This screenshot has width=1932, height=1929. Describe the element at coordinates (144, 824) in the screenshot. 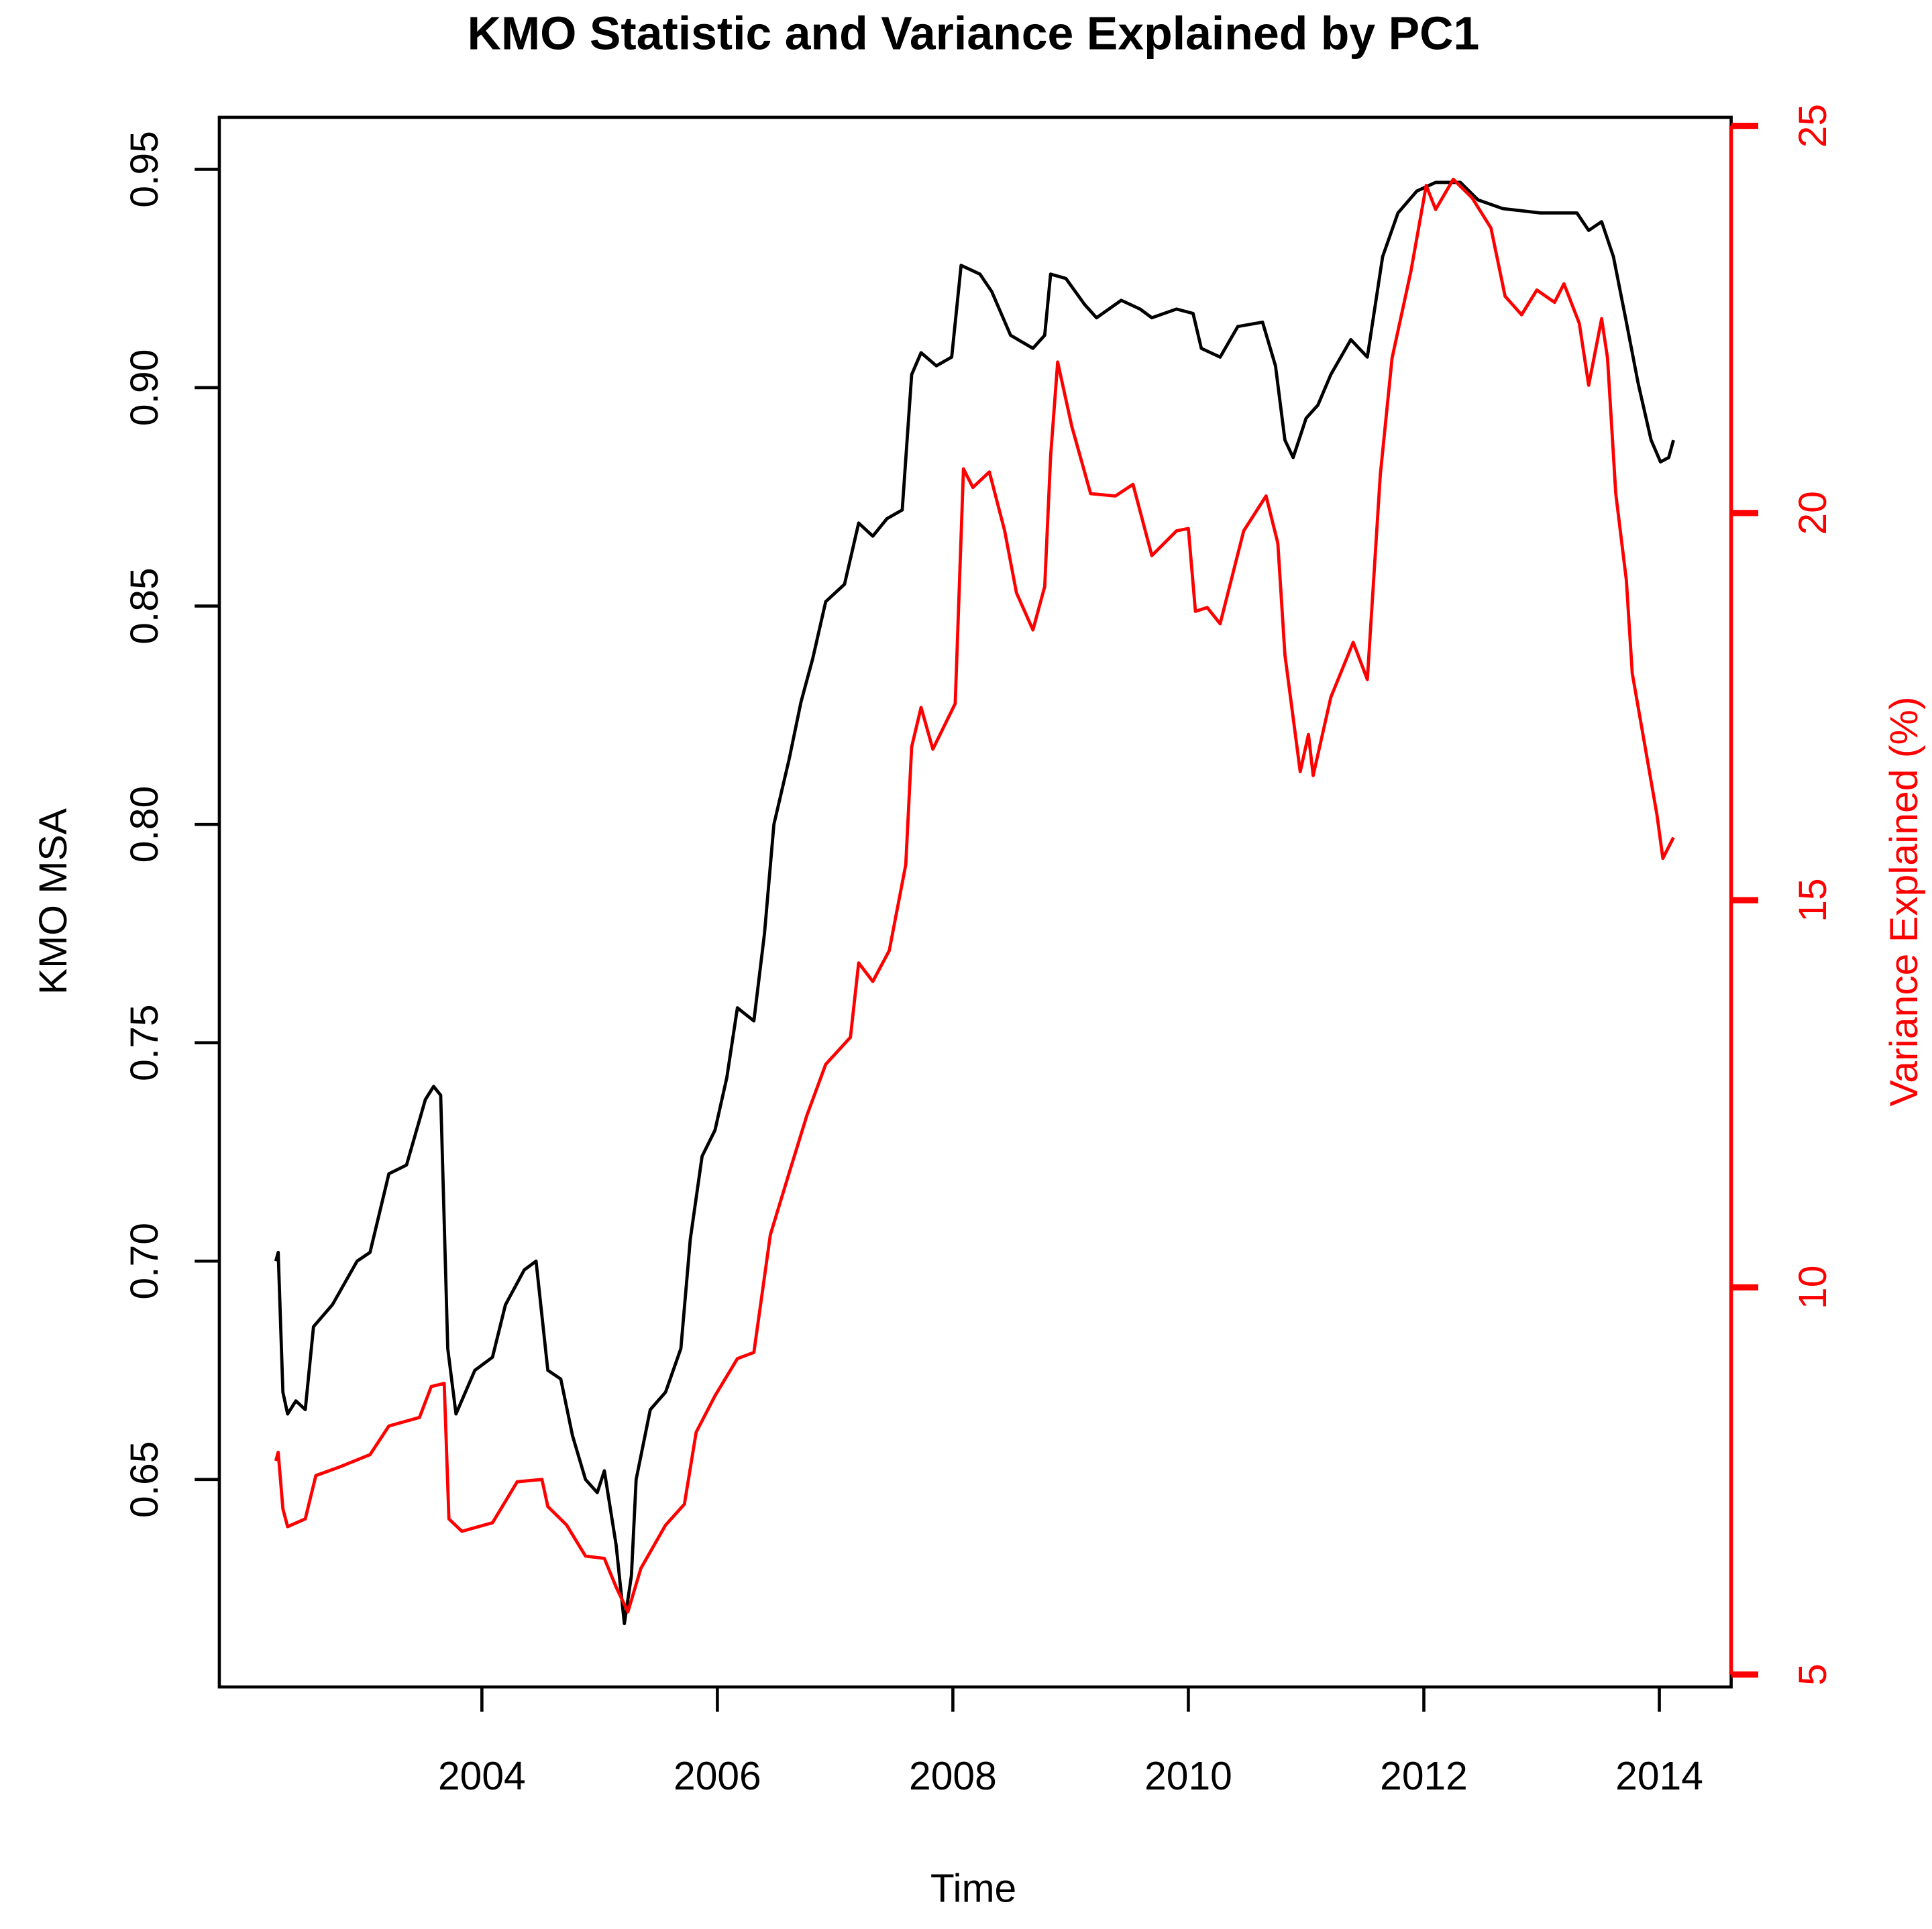

I see `y-tick-label: 0.80` at that location.